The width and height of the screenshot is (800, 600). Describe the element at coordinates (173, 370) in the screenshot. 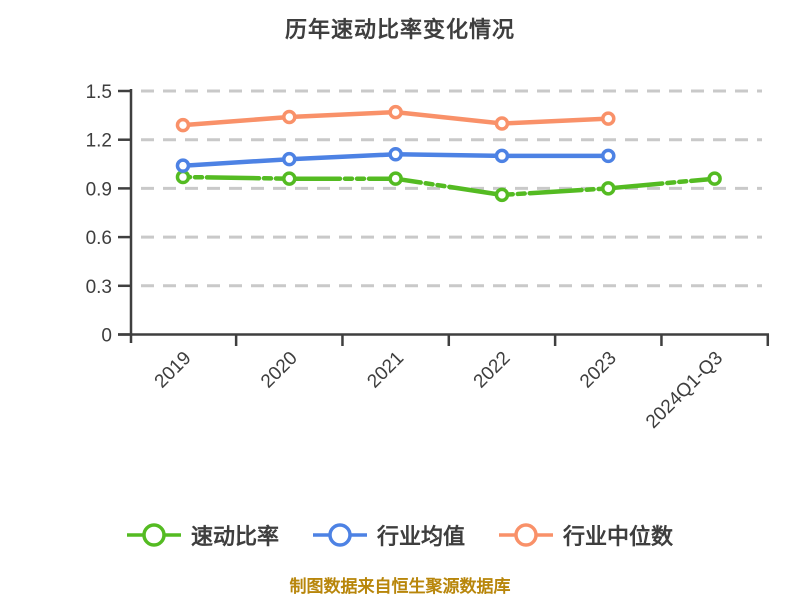

I see `x-tick-label: 2019` at that location.